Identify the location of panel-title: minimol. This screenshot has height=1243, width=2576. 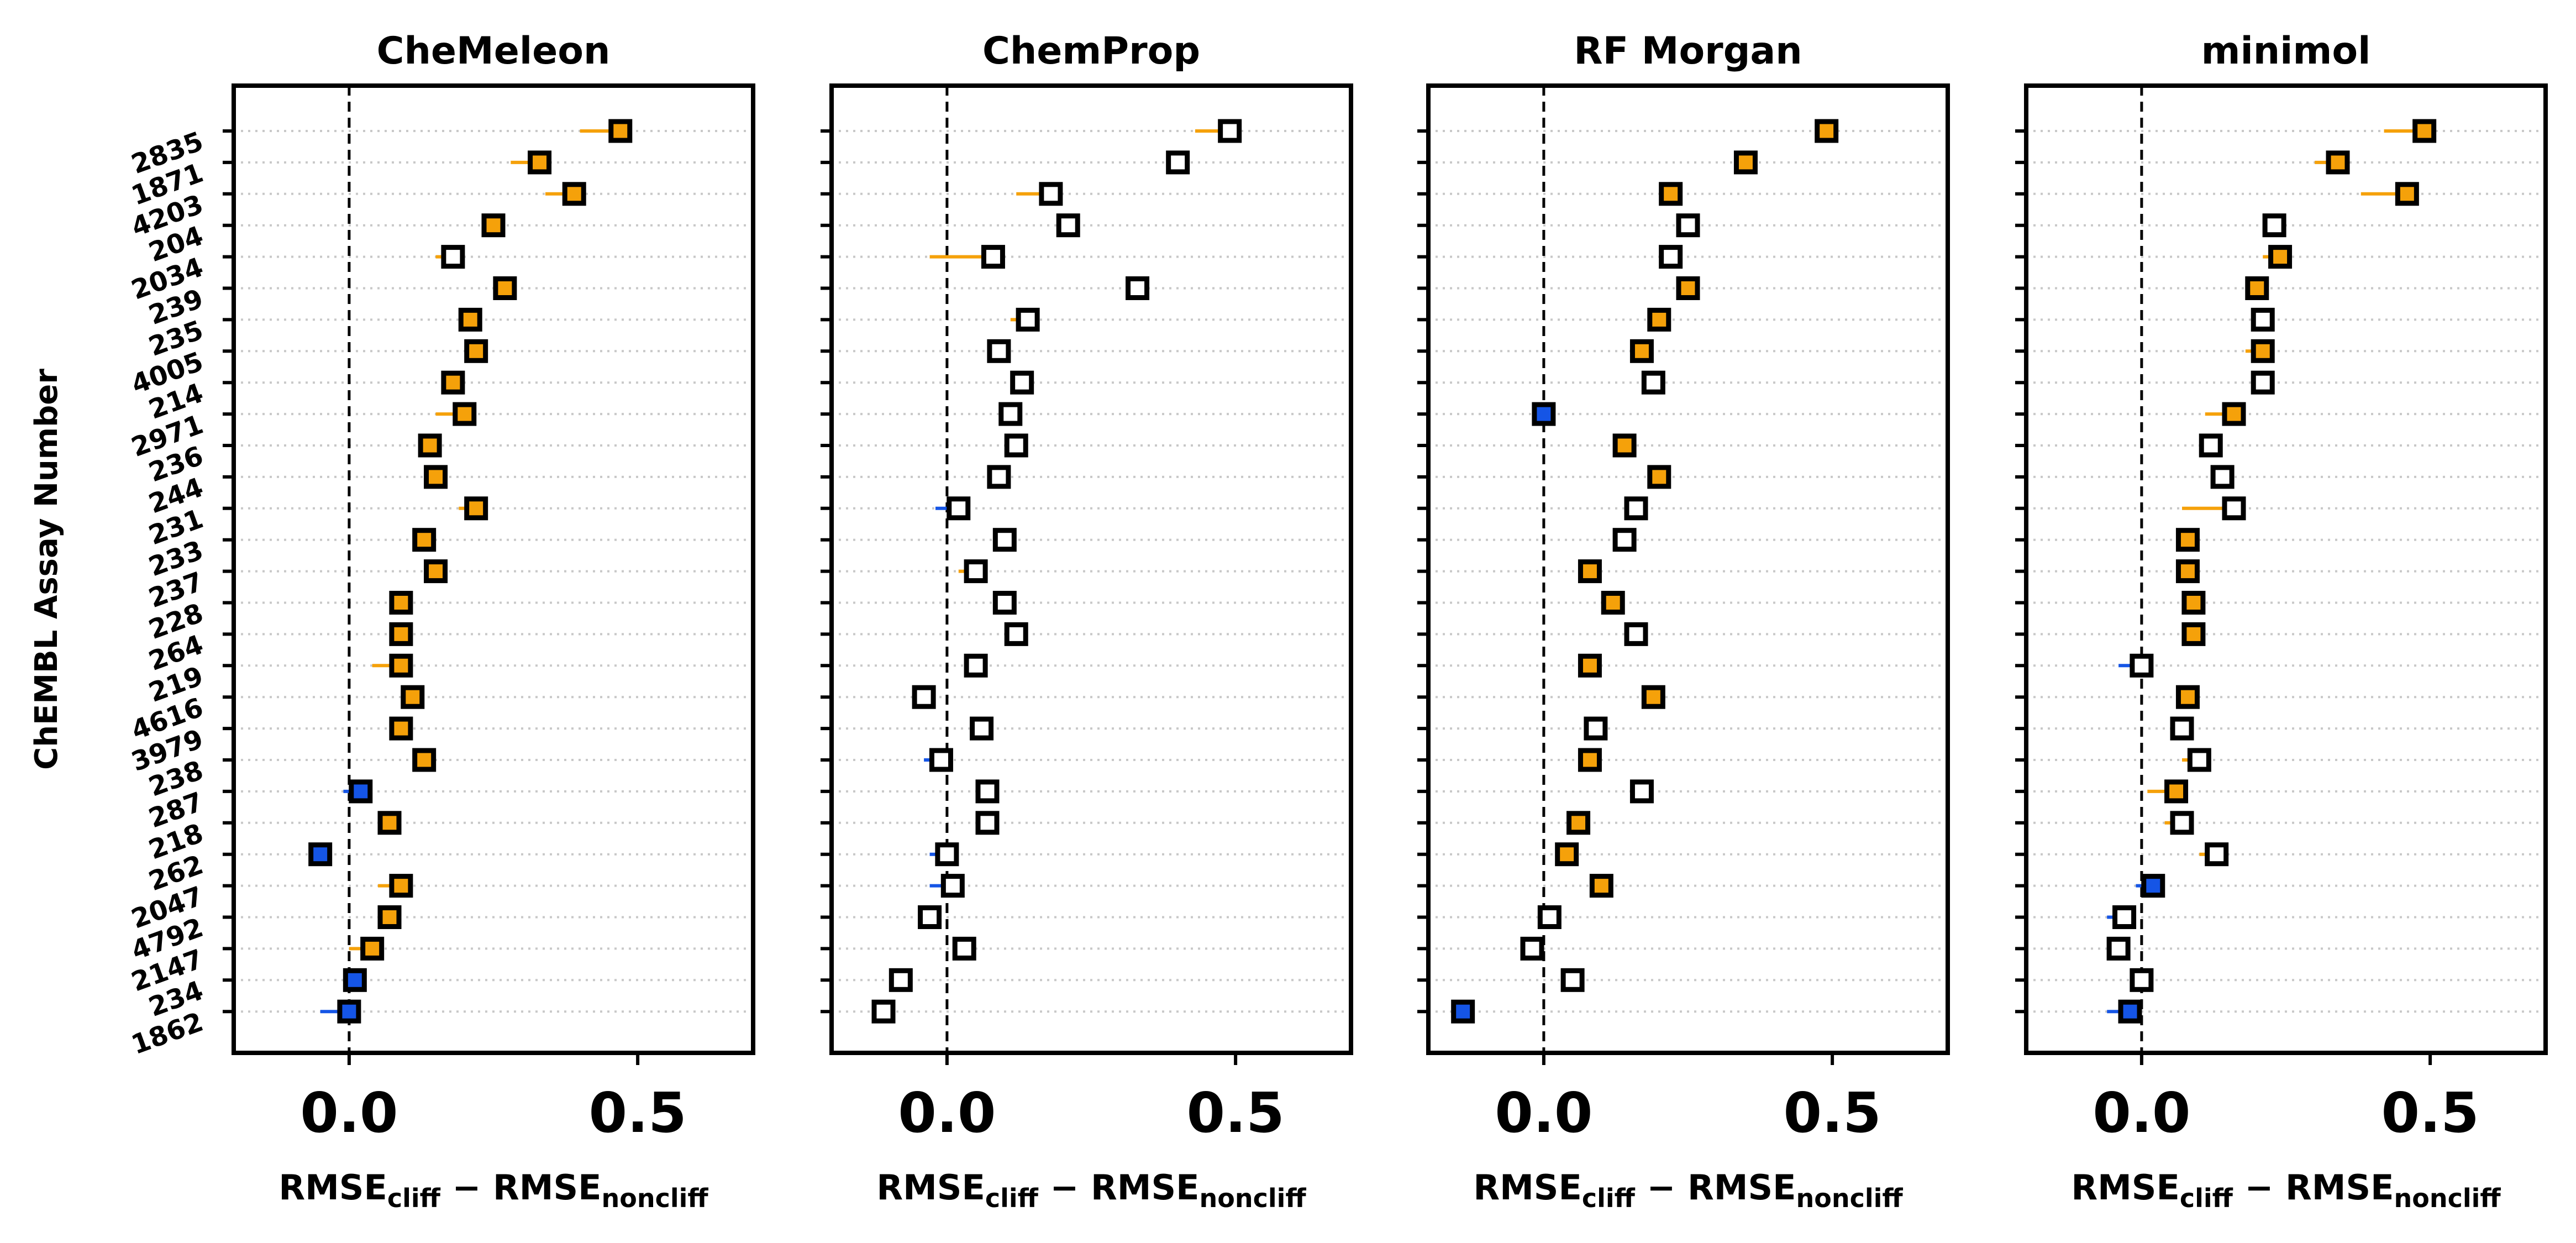
(2286, 51).